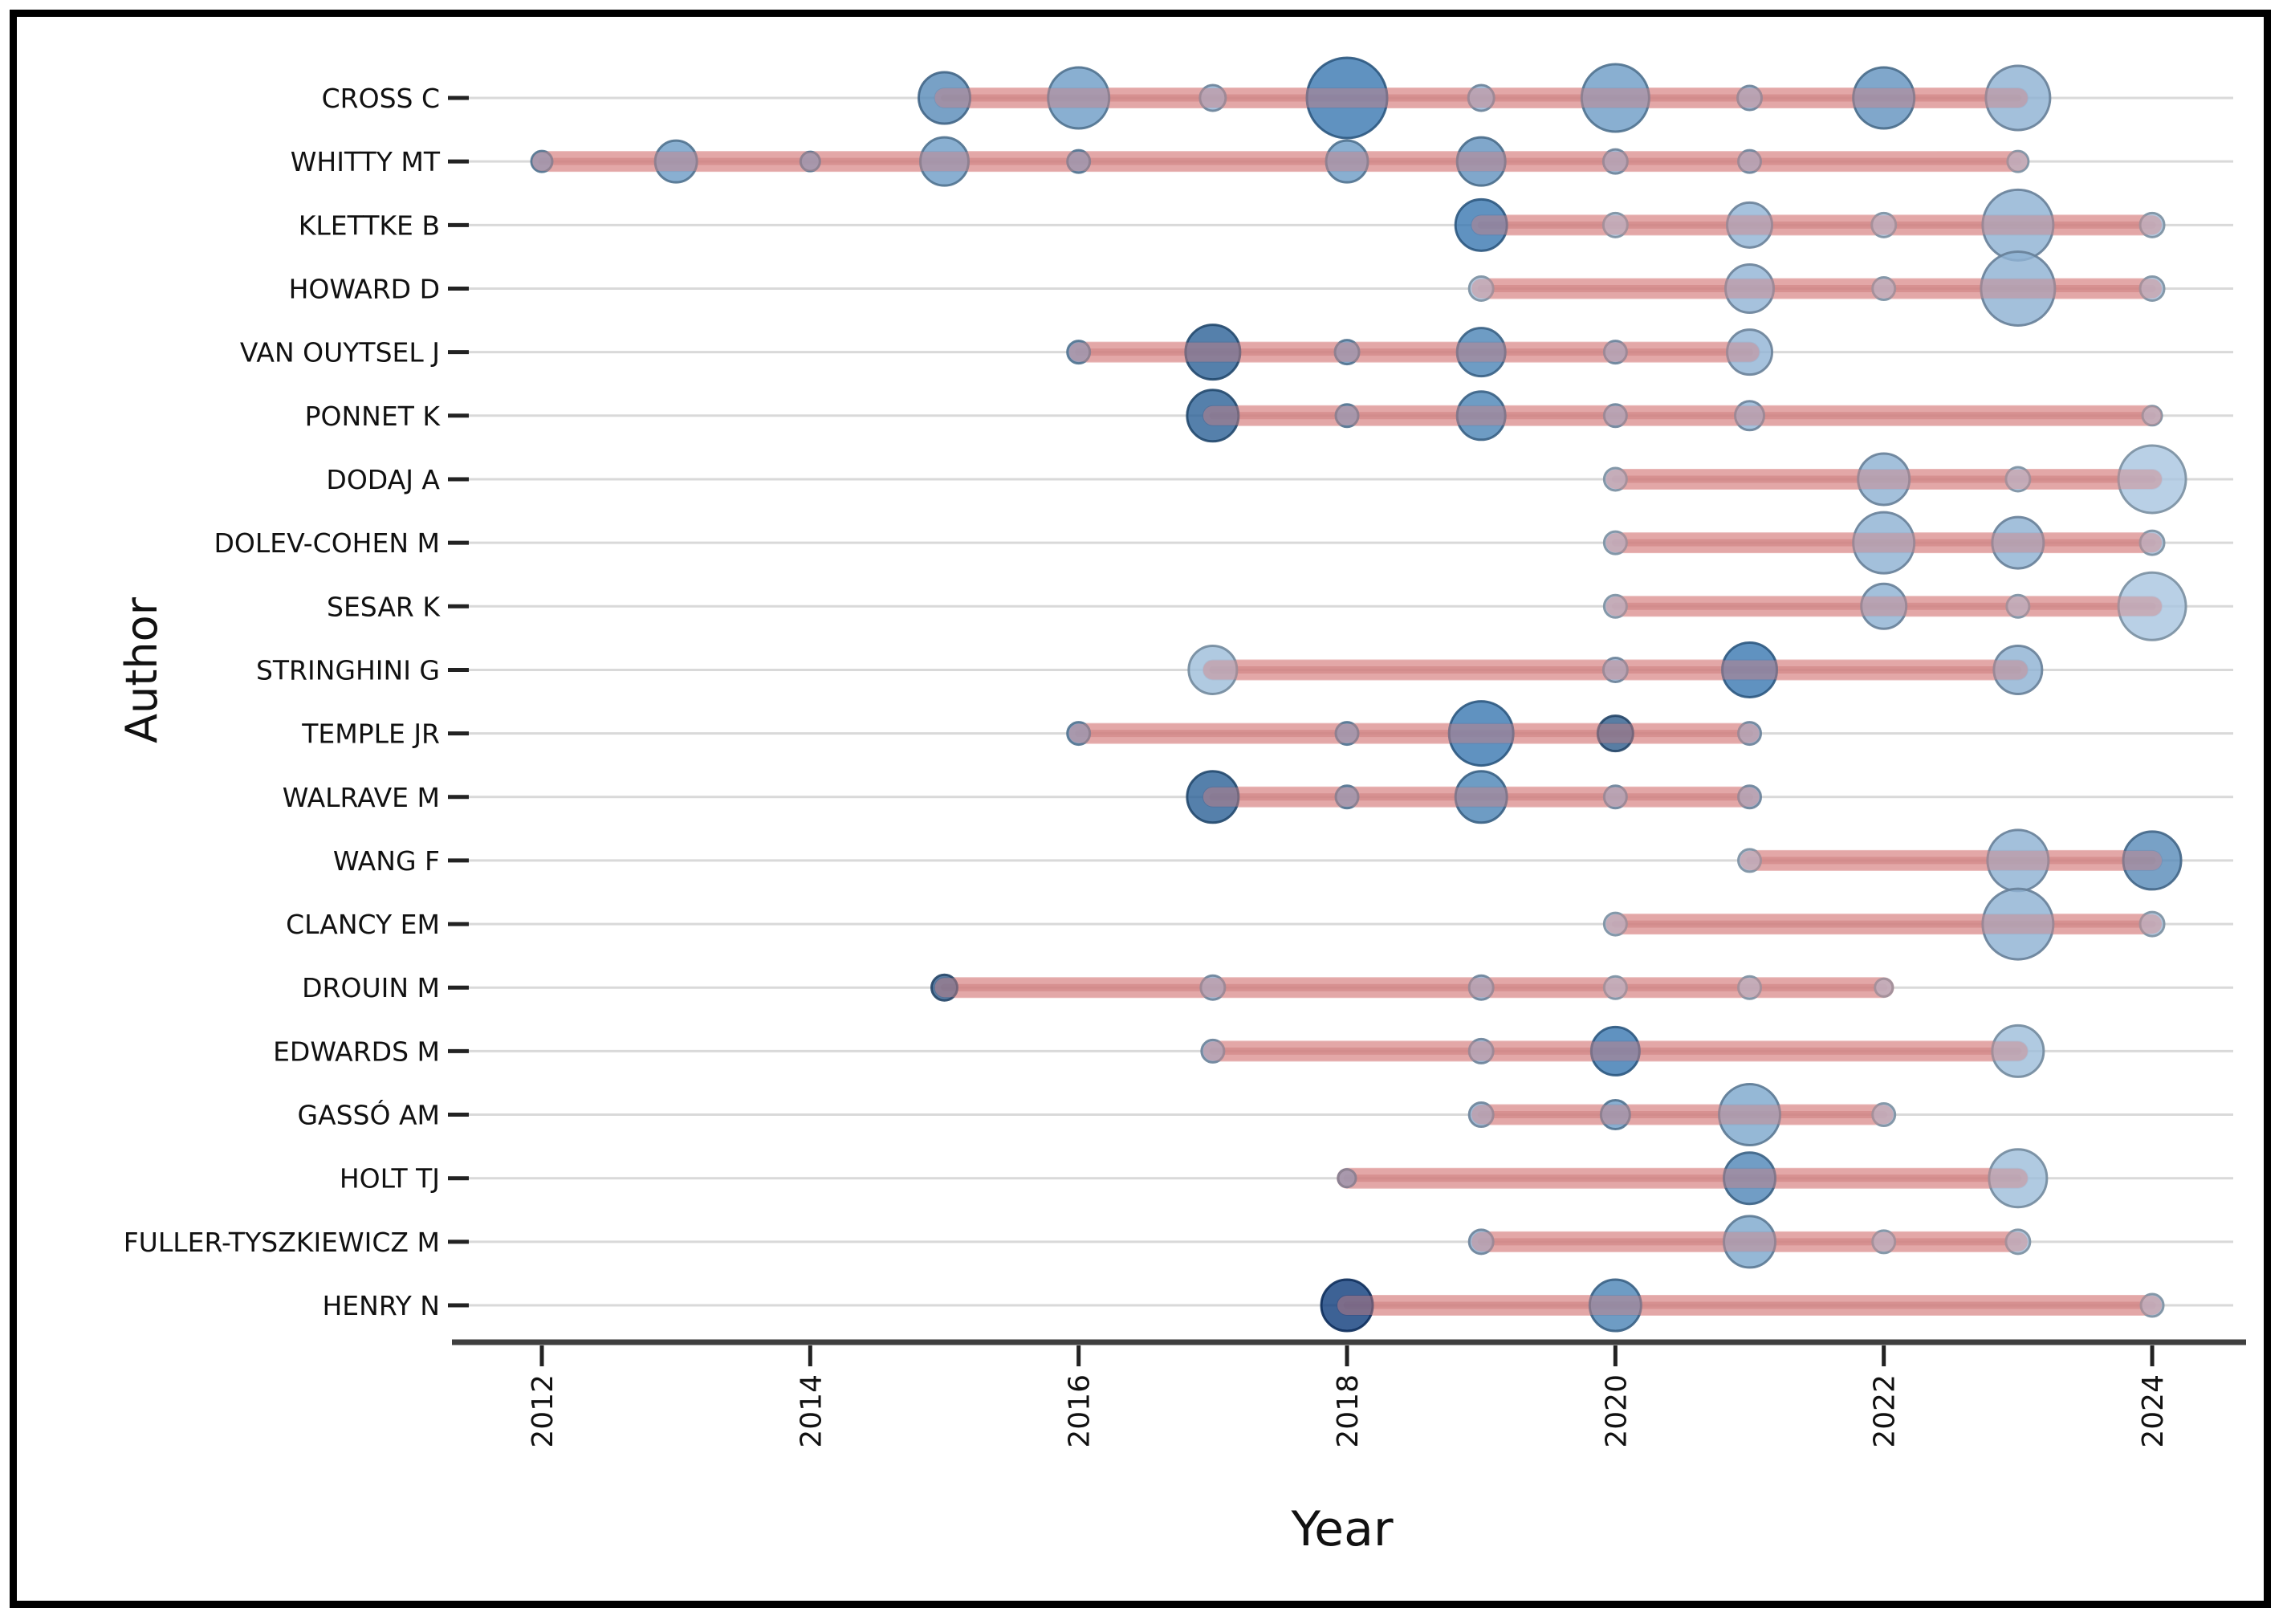  I want to click on publication-bubble-drouin-m-2021, so click(1750, 987).